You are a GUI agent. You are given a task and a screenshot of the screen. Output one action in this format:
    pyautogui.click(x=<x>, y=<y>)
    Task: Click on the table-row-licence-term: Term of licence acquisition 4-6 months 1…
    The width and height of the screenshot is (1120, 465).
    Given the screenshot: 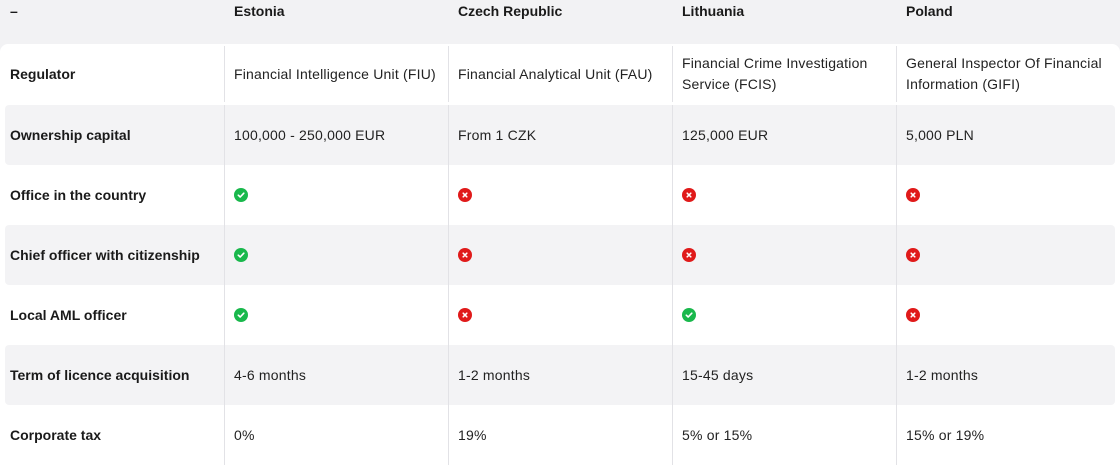 What is the action you would take?
    pyautogui.click(x=560, y=375)
    